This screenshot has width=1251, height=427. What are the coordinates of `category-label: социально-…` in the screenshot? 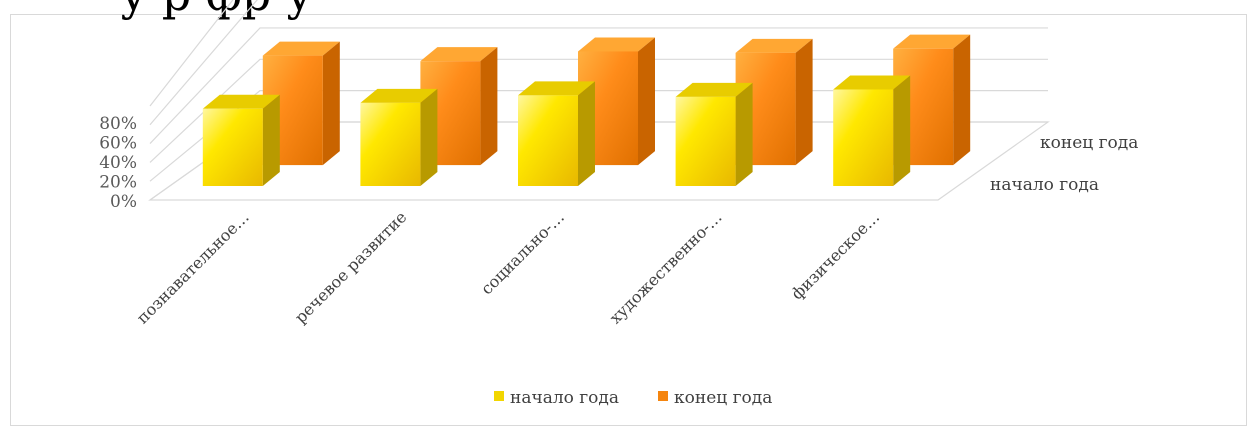 It's located at (522, 252).